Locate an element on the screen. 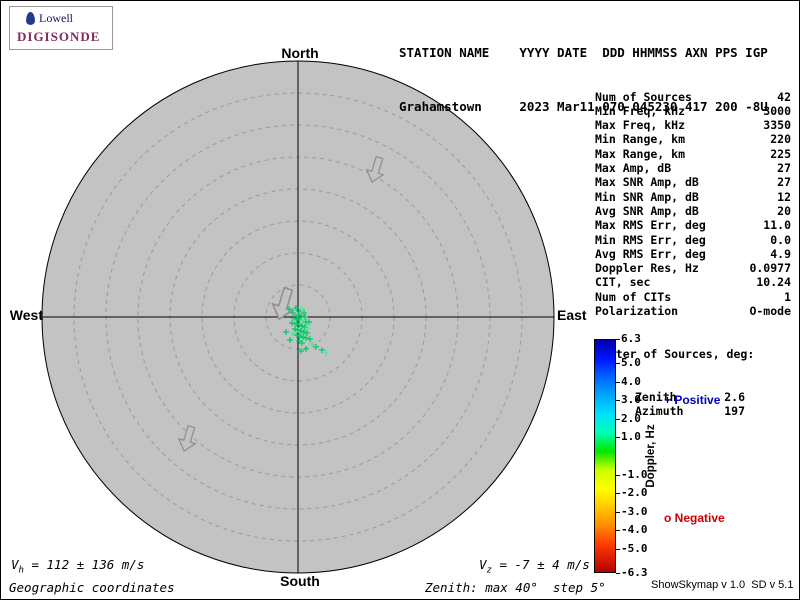 Image resolution: width=800 pixels, height=600 pixels. stat-row: Avg SNR Amp, dB 20 is located at coordinates (693, 211).